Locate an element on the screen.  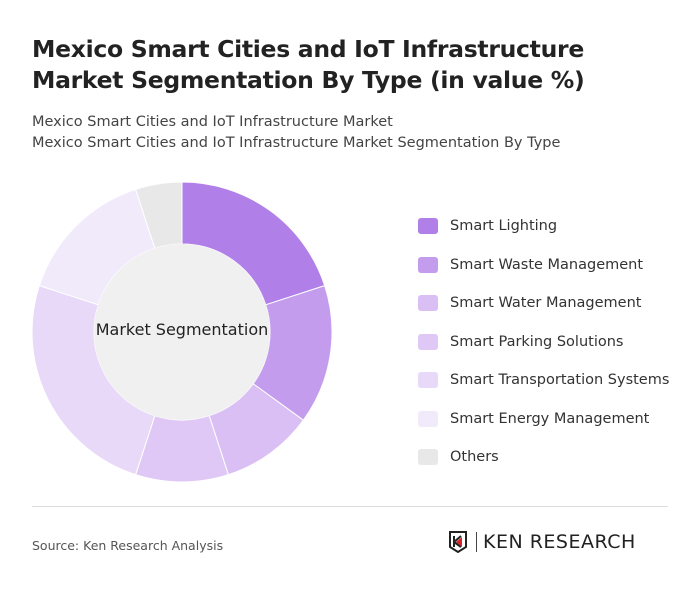
donut-center-label: Market Segmentation is located at coordinates (182, 329).